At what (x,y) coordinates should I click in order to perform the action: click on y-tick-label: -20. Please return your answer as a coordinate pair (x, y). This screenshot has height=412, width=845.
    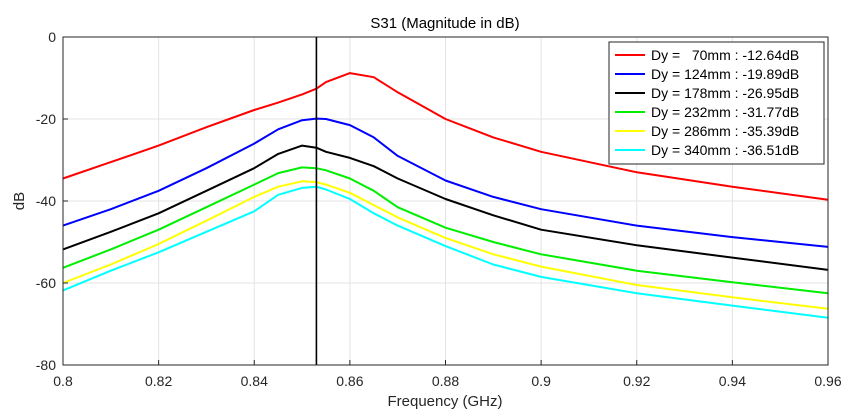
    Looking at the image, I should click on (46, 119).